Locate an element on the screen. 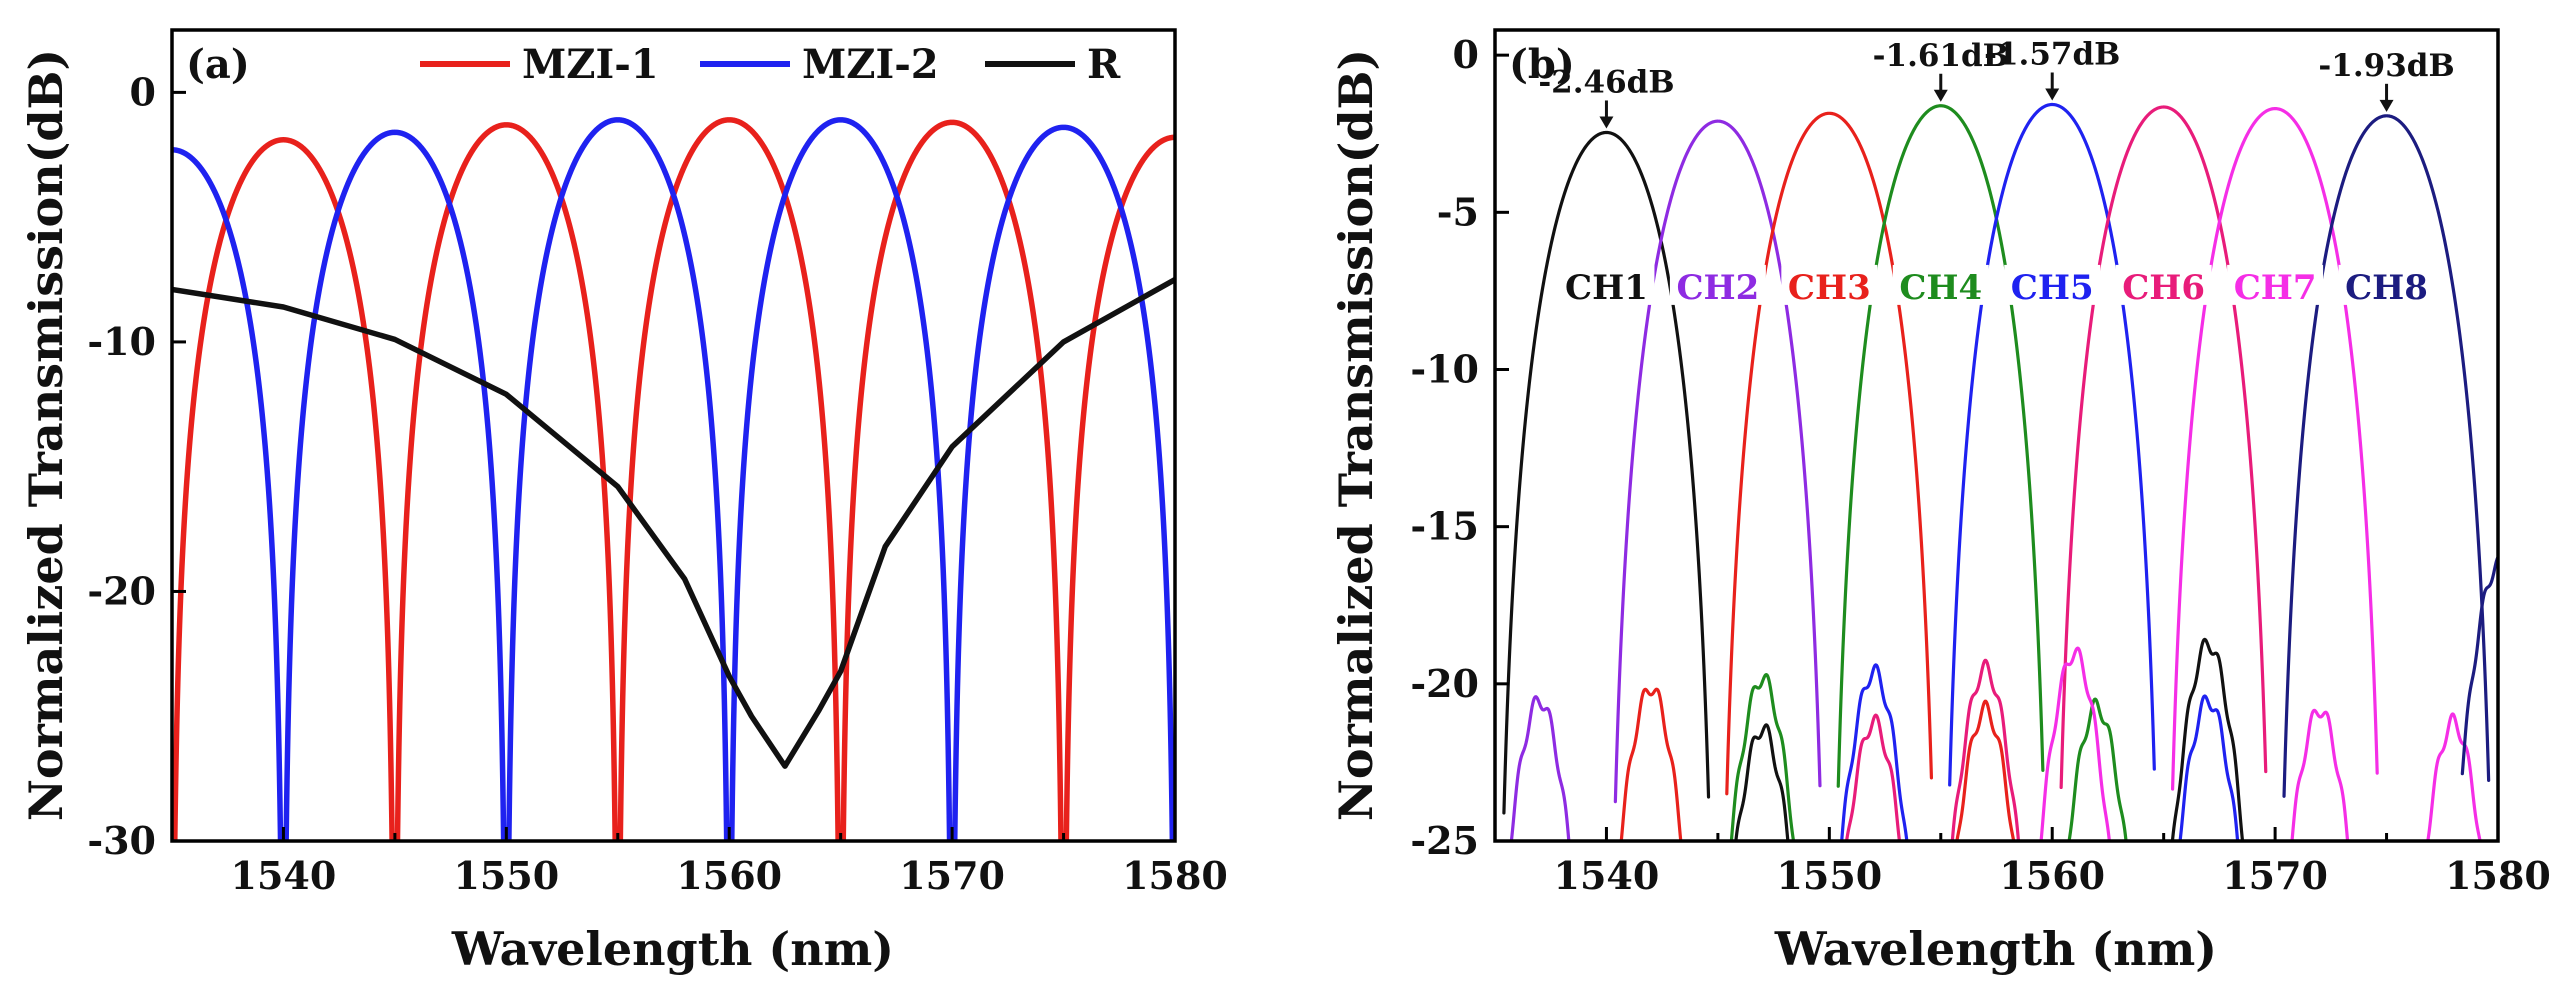  panel-b-x-tick-label: 1550 is located at coordinates (1829, 875).